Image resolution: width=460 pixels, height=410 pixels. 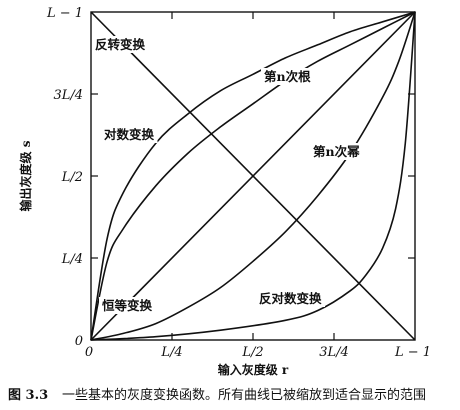 I want to click on y-tick-label-1: L/4, so click(x=72, y=259).